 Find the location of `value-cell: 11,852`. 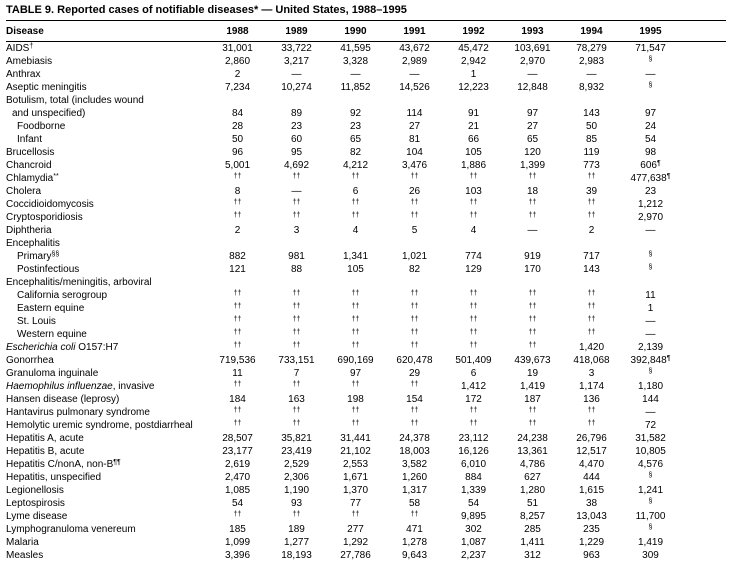

value-cell: 11,852 is located at coordinates (355, 87).